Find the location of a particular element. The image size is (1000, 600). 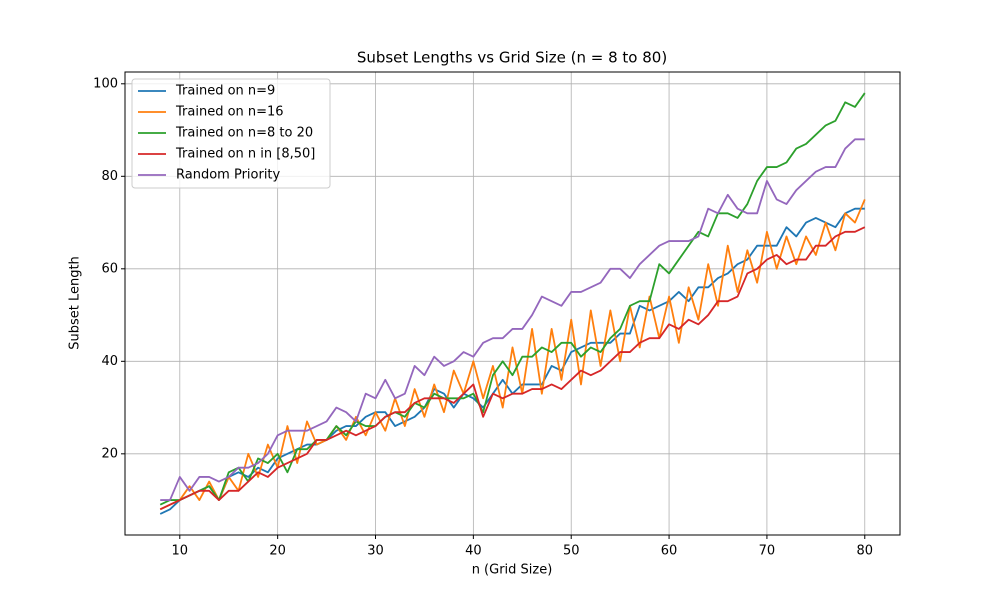

x-tick-label: 60 is located at coordinates (669, 551).